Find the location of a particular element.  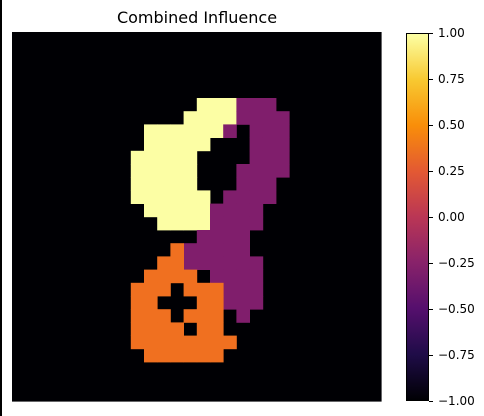

colorbar-gradient is located at coordinates (417, 217).